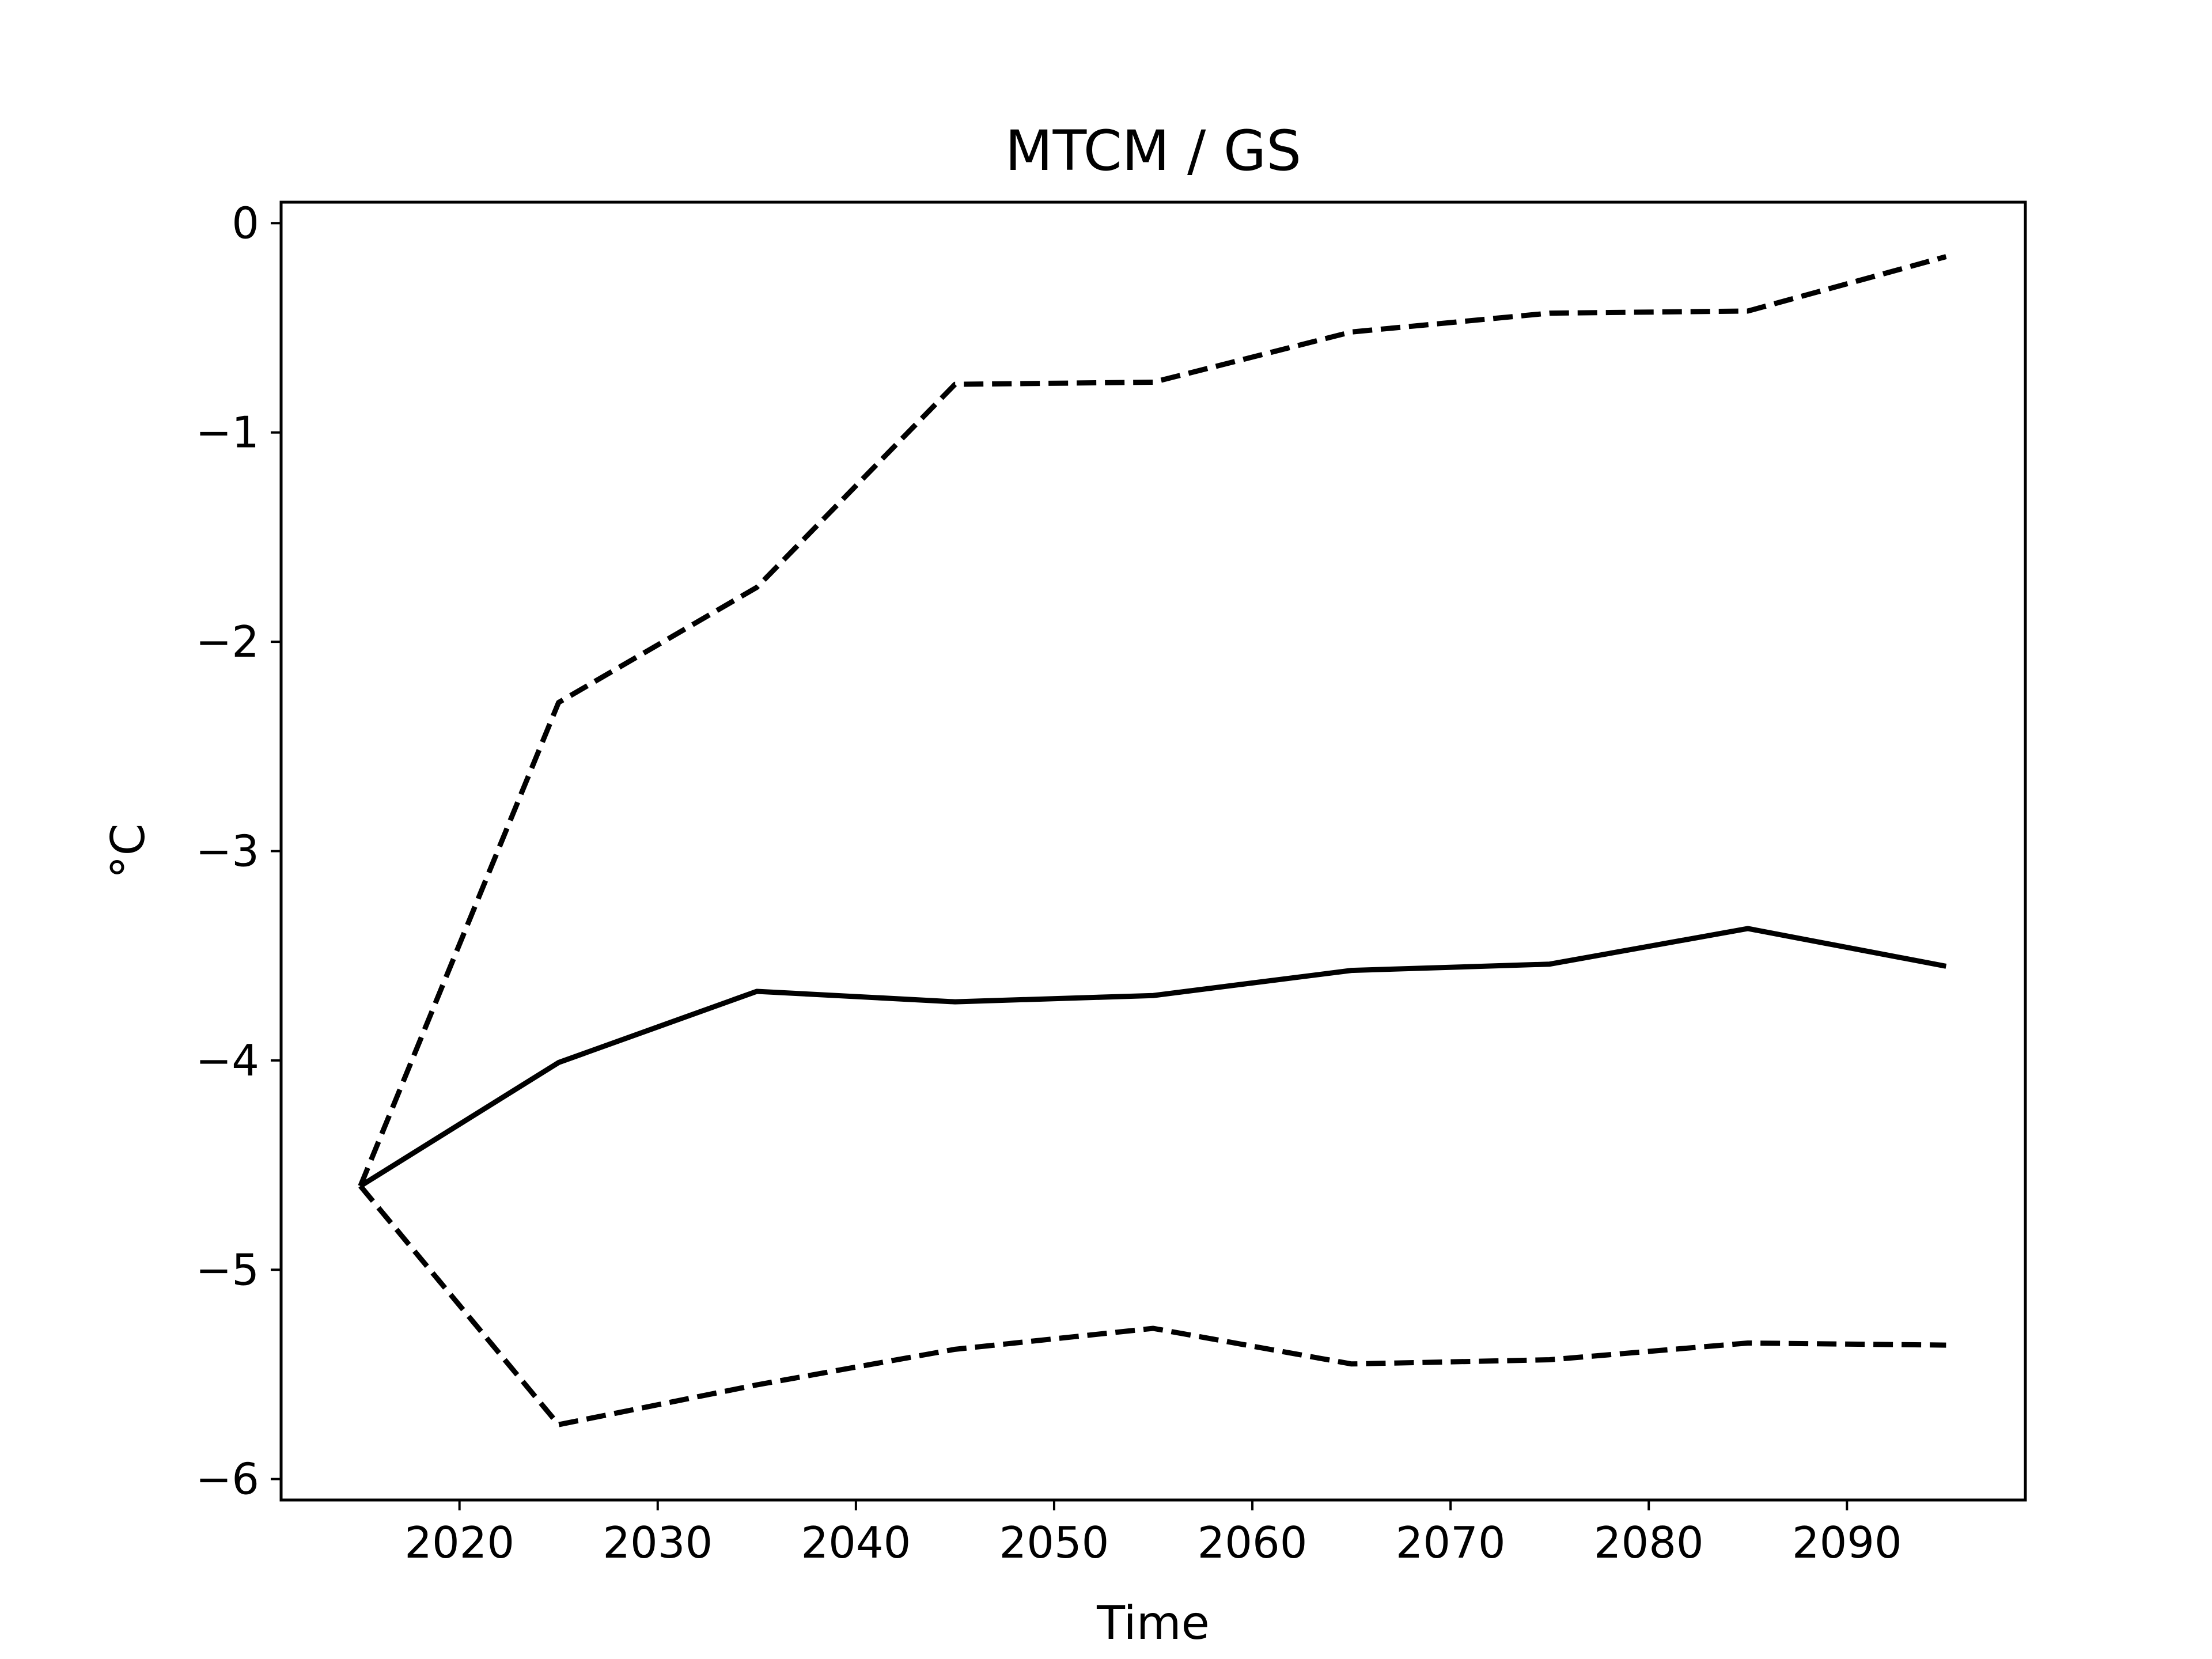  I want to click on y-tick-label: −1, so click(227, 432).